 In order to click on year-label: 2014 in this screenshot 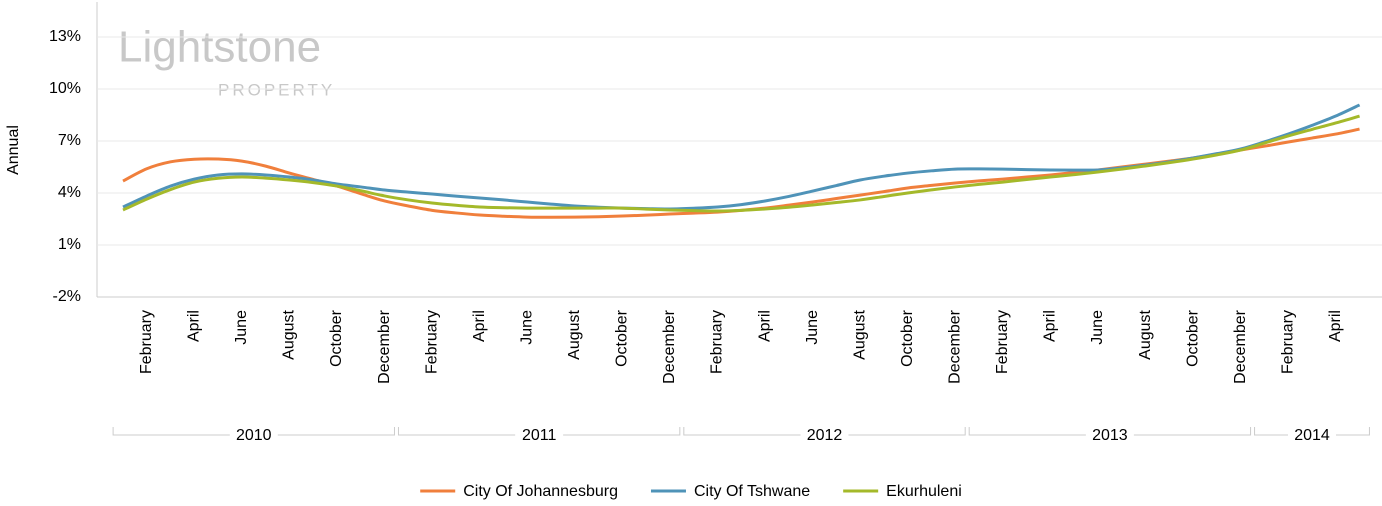, I will do `click(1312, 435)`.